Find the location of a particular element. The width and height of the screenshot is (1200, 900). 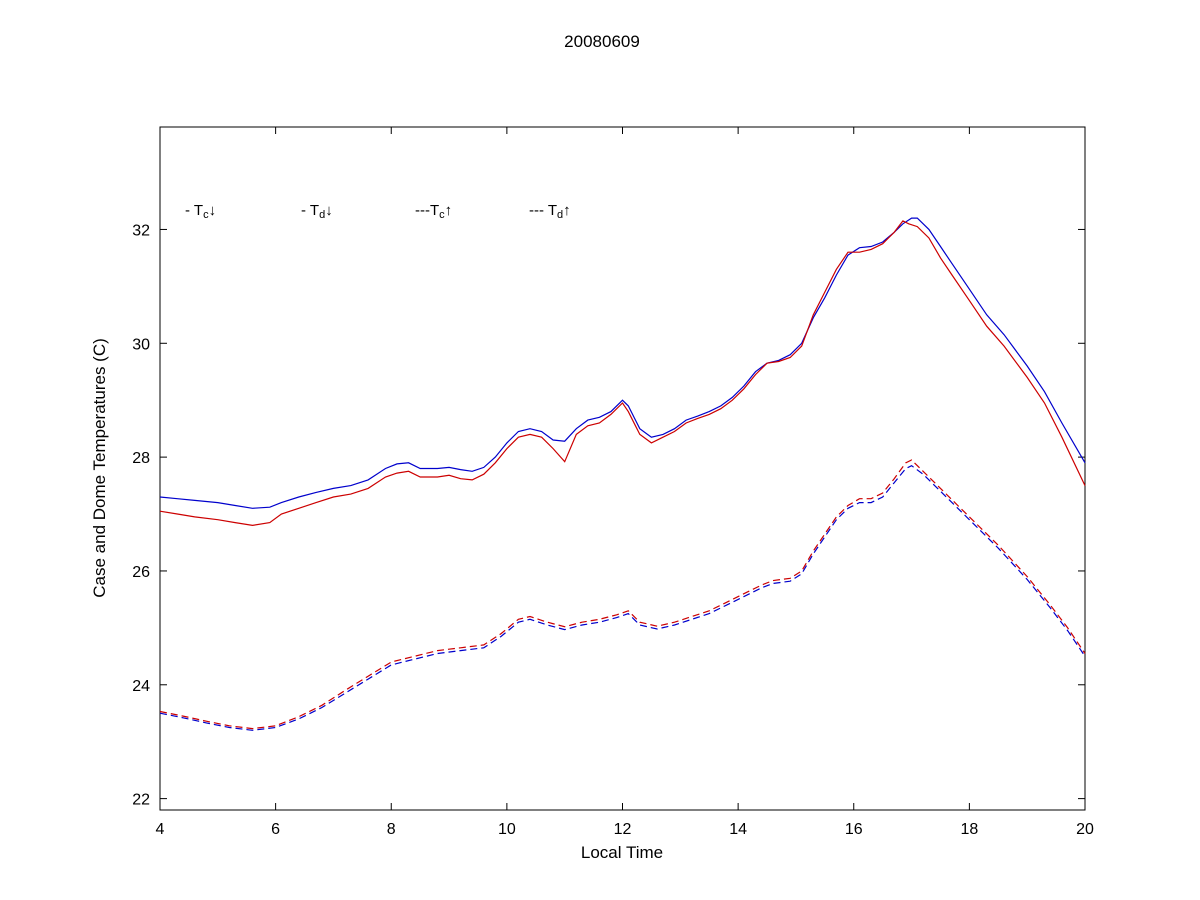

x-tick-label: 16 is located at coordinates (854, 829).